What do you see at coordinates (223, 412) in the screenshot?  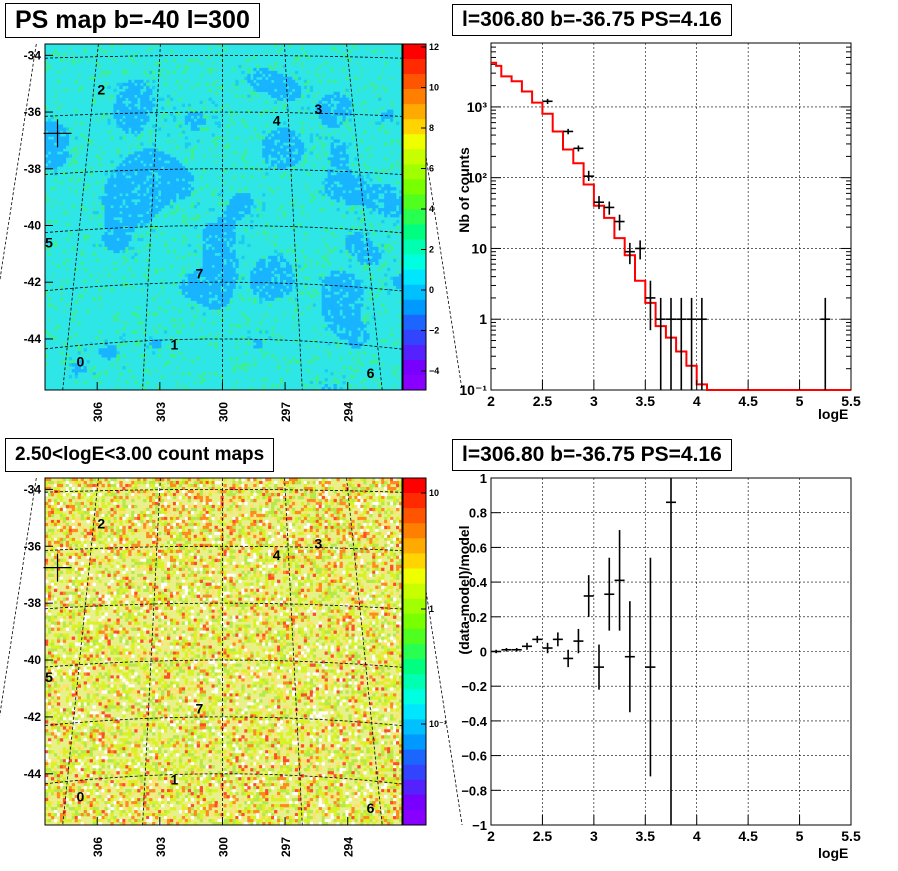 I see `map-xtick-label: 300` at bounding box center [223, 412].